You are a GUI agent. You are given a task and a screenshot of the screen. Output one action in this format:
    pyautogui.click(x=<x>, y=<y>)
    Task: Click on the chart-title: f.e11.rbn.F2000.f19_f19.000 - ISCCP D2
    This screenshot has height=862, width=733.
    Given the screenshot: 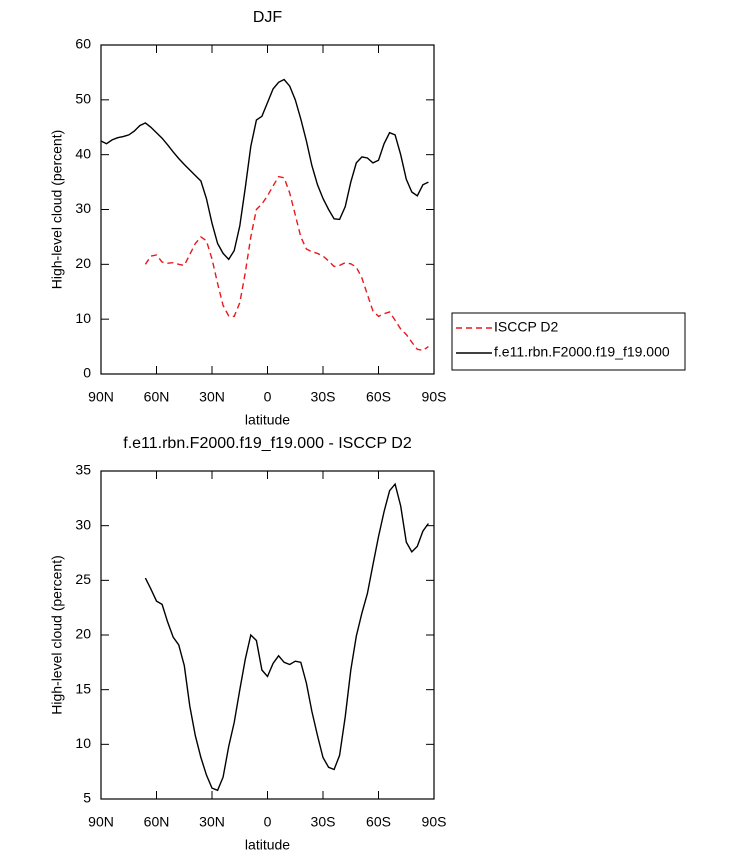 What is the action you would take?
    pyautogui.click(x=267, y=443)
    